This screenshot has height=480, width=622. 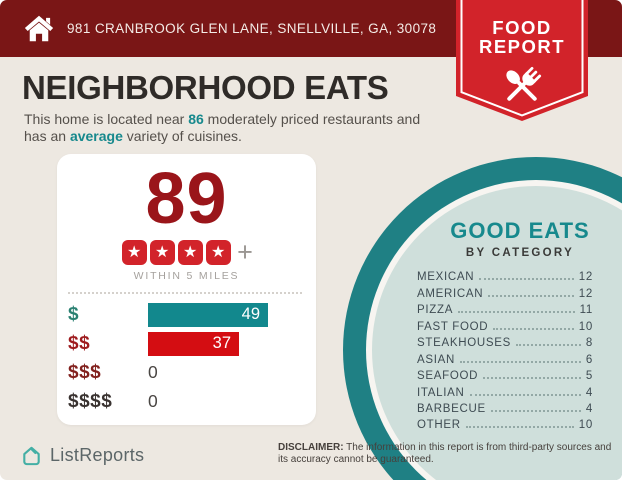 What do you see at coordinates (196, 119) in the screenshot?
I see `subtitle-highlight: 86` at bounding box center [196, 119].